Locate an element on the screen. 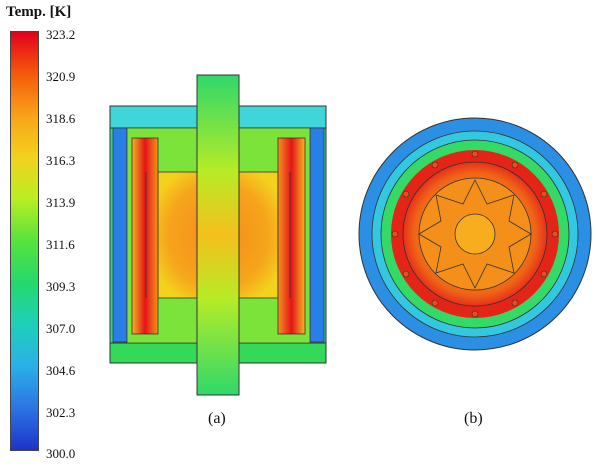 Image resolution: width=600 pixels, height=467 pixels. colorbar-tick-label: 318.6 is located at coordinates (61, 118).